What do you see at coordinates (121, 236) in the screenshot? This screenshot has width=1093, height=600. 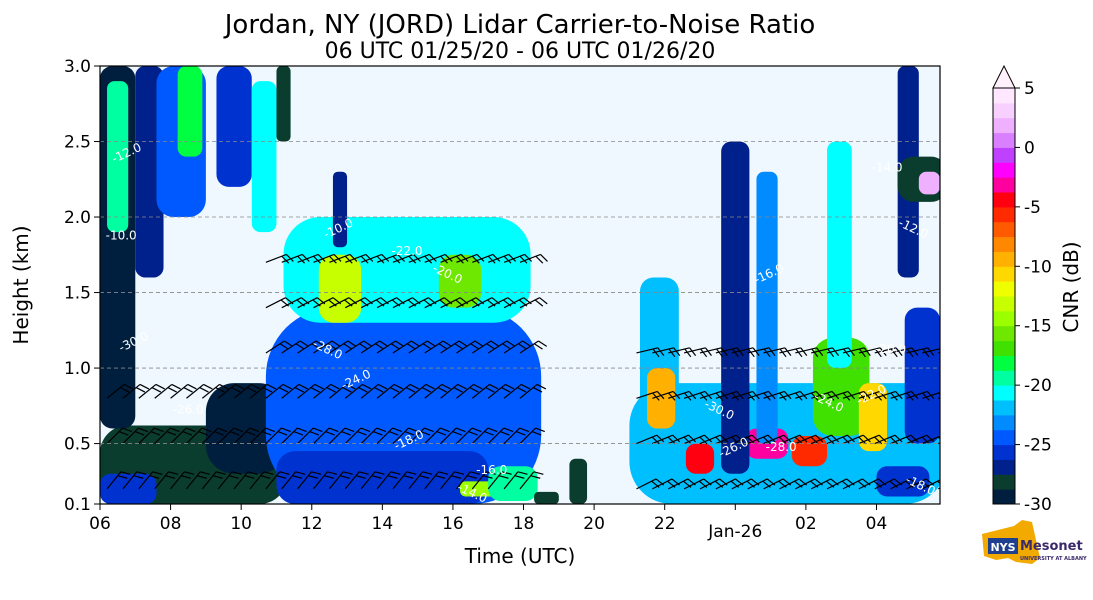 I see `contour-label: -10.0` at bounding box center [121, 236].